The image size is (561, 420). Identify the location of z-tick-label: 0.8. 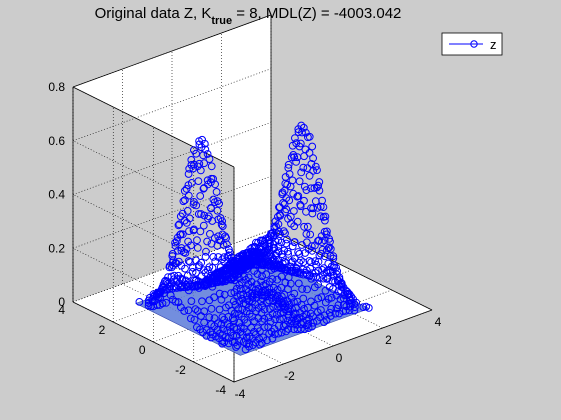
(56, 87).